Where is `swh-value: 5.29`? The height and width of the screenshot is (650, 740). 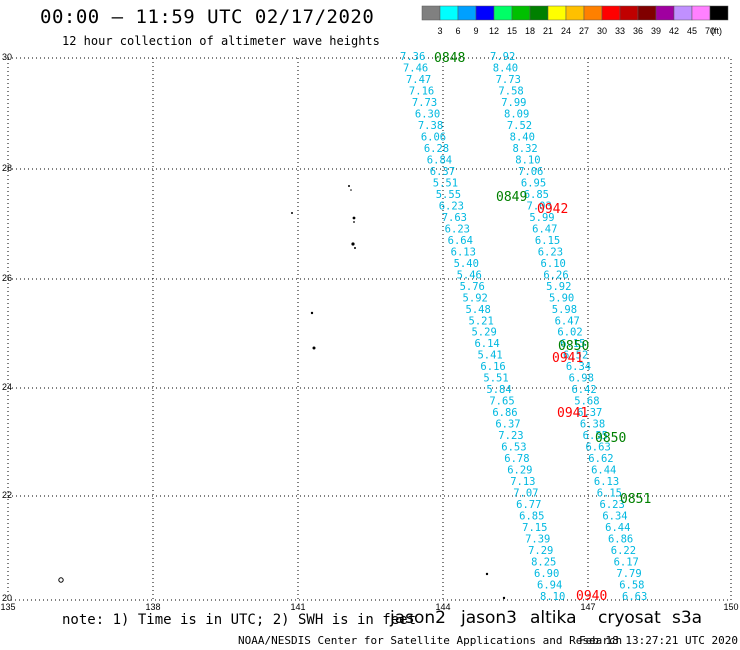
swh-value: 5.29 is located at coordinates (483, 333).